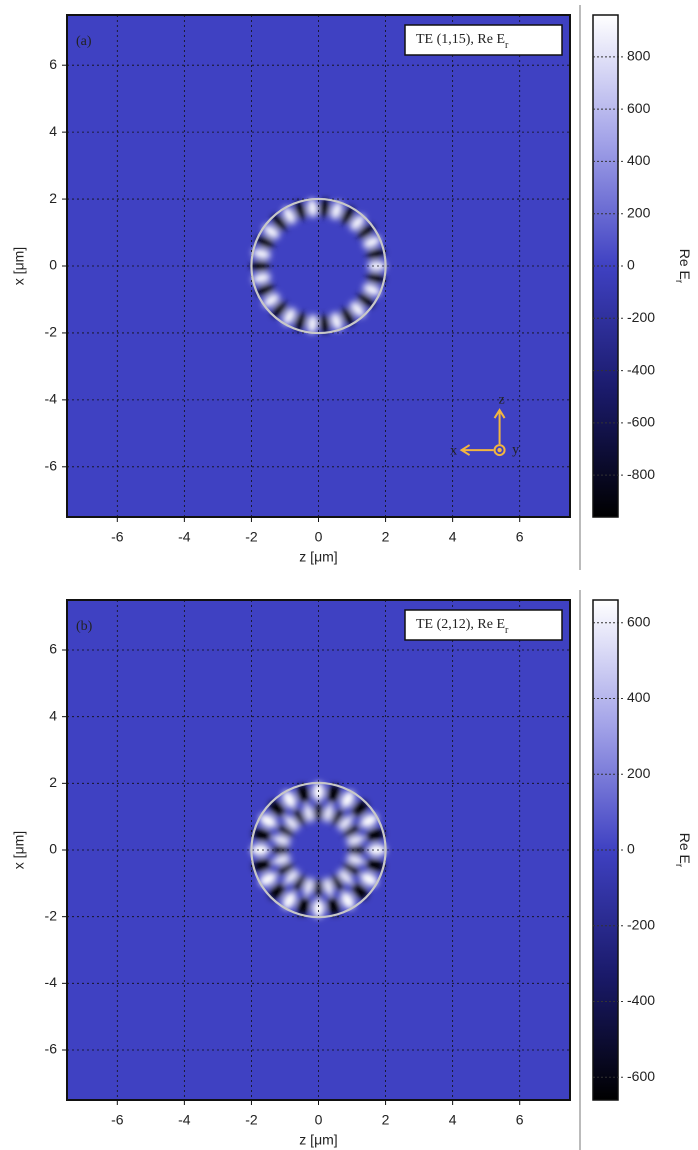  What do you see at coordinates (678, 282) in the screenshot?
I see `colorbar-label-sub: r` at bounding box center [678, 282].